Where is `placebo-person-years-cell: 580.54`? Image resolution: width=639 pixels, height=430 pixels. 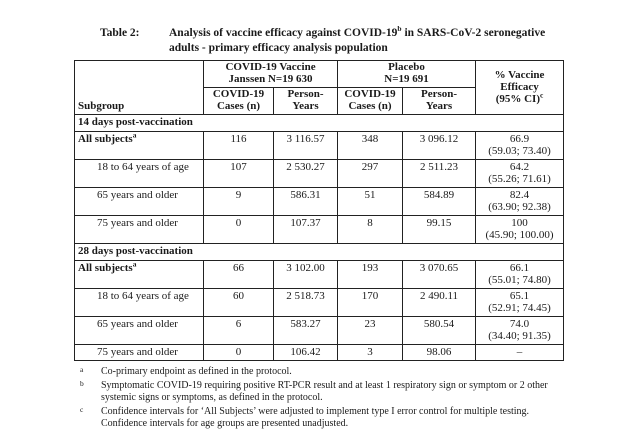
placebo-person-years-cell: 580.54 is located at coordinates (439, 330).